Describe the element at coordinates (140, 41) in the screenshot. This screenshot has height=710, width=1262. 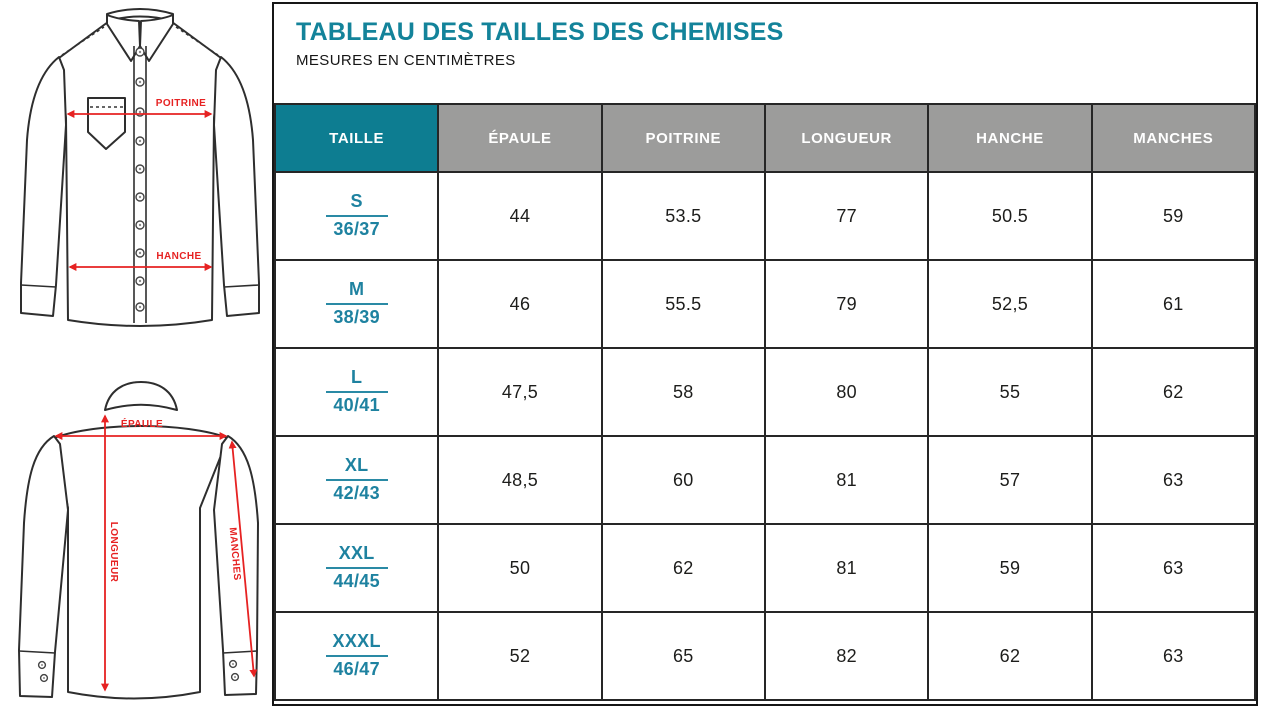
I see `shoulder-seams` at that location.